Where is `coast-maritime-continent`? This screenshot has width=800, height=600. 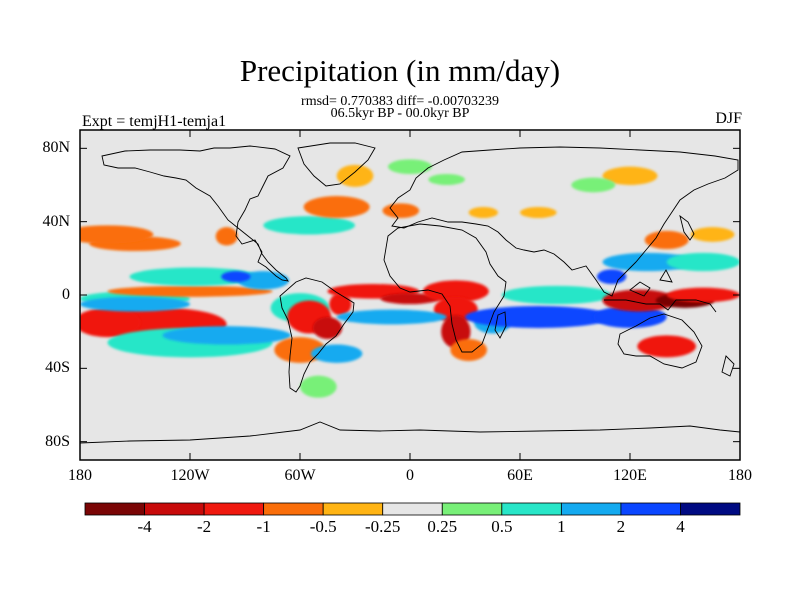 coast-maritime-continent is located at coordinates (660, 291).